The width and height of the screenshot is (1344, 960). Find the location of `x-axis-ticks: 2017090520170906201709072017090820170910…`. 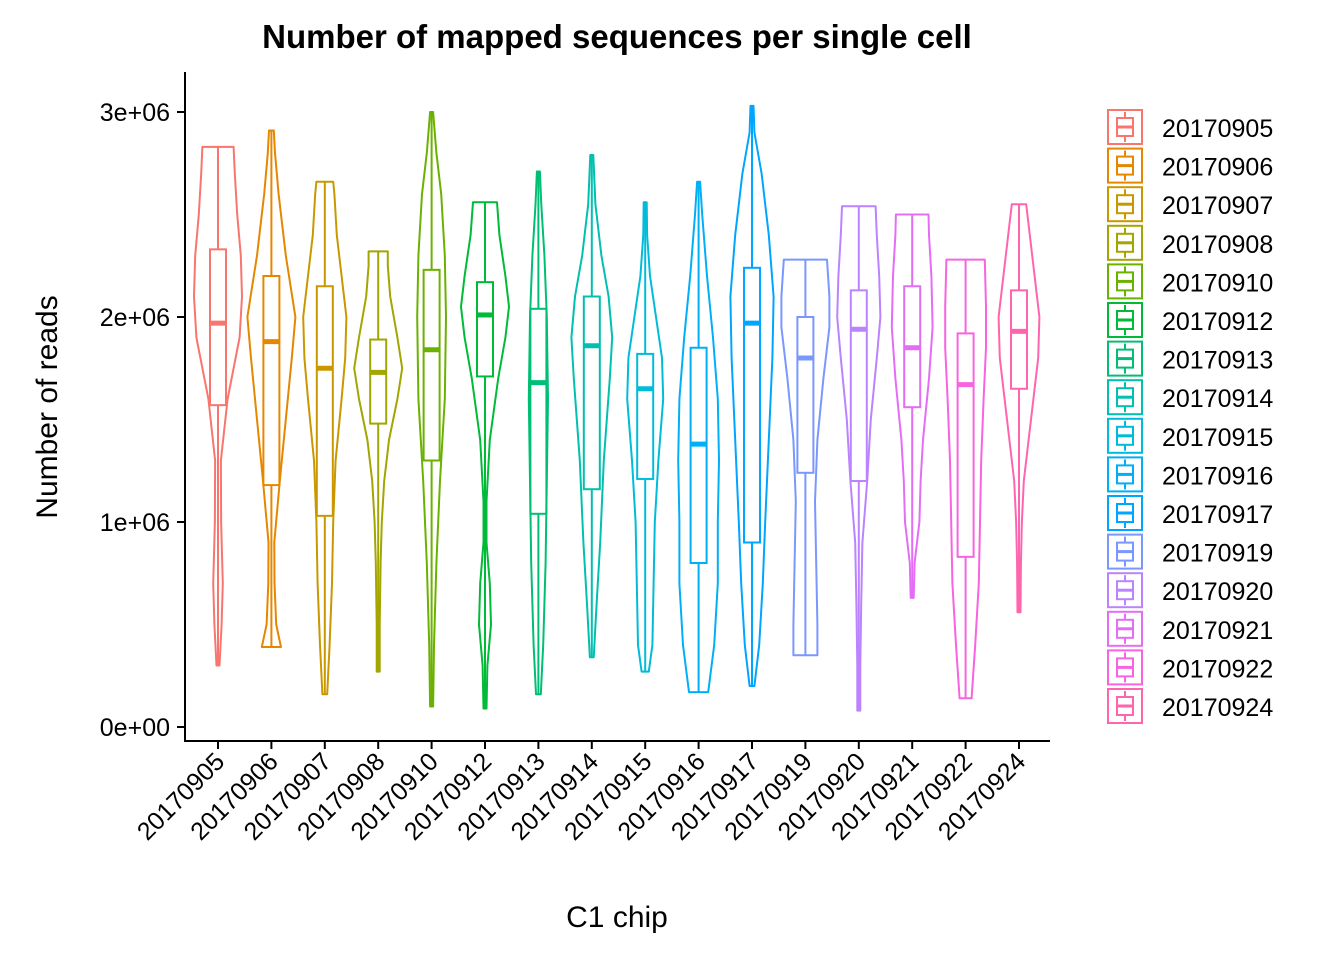

x-axis-ticks: 2017090520170906201709072017090820170910… is located at coordinates (581, 793).